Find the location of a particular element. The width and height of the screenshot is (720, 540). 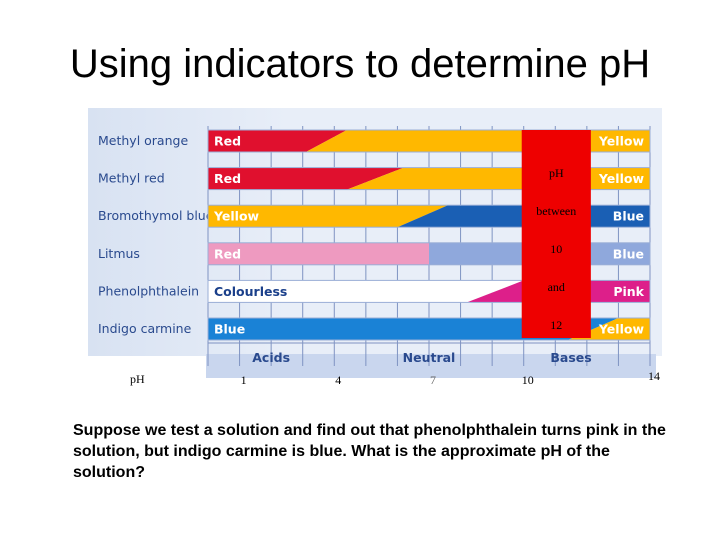

indicator-name: Methyl red is located at coordinates (131, 178).